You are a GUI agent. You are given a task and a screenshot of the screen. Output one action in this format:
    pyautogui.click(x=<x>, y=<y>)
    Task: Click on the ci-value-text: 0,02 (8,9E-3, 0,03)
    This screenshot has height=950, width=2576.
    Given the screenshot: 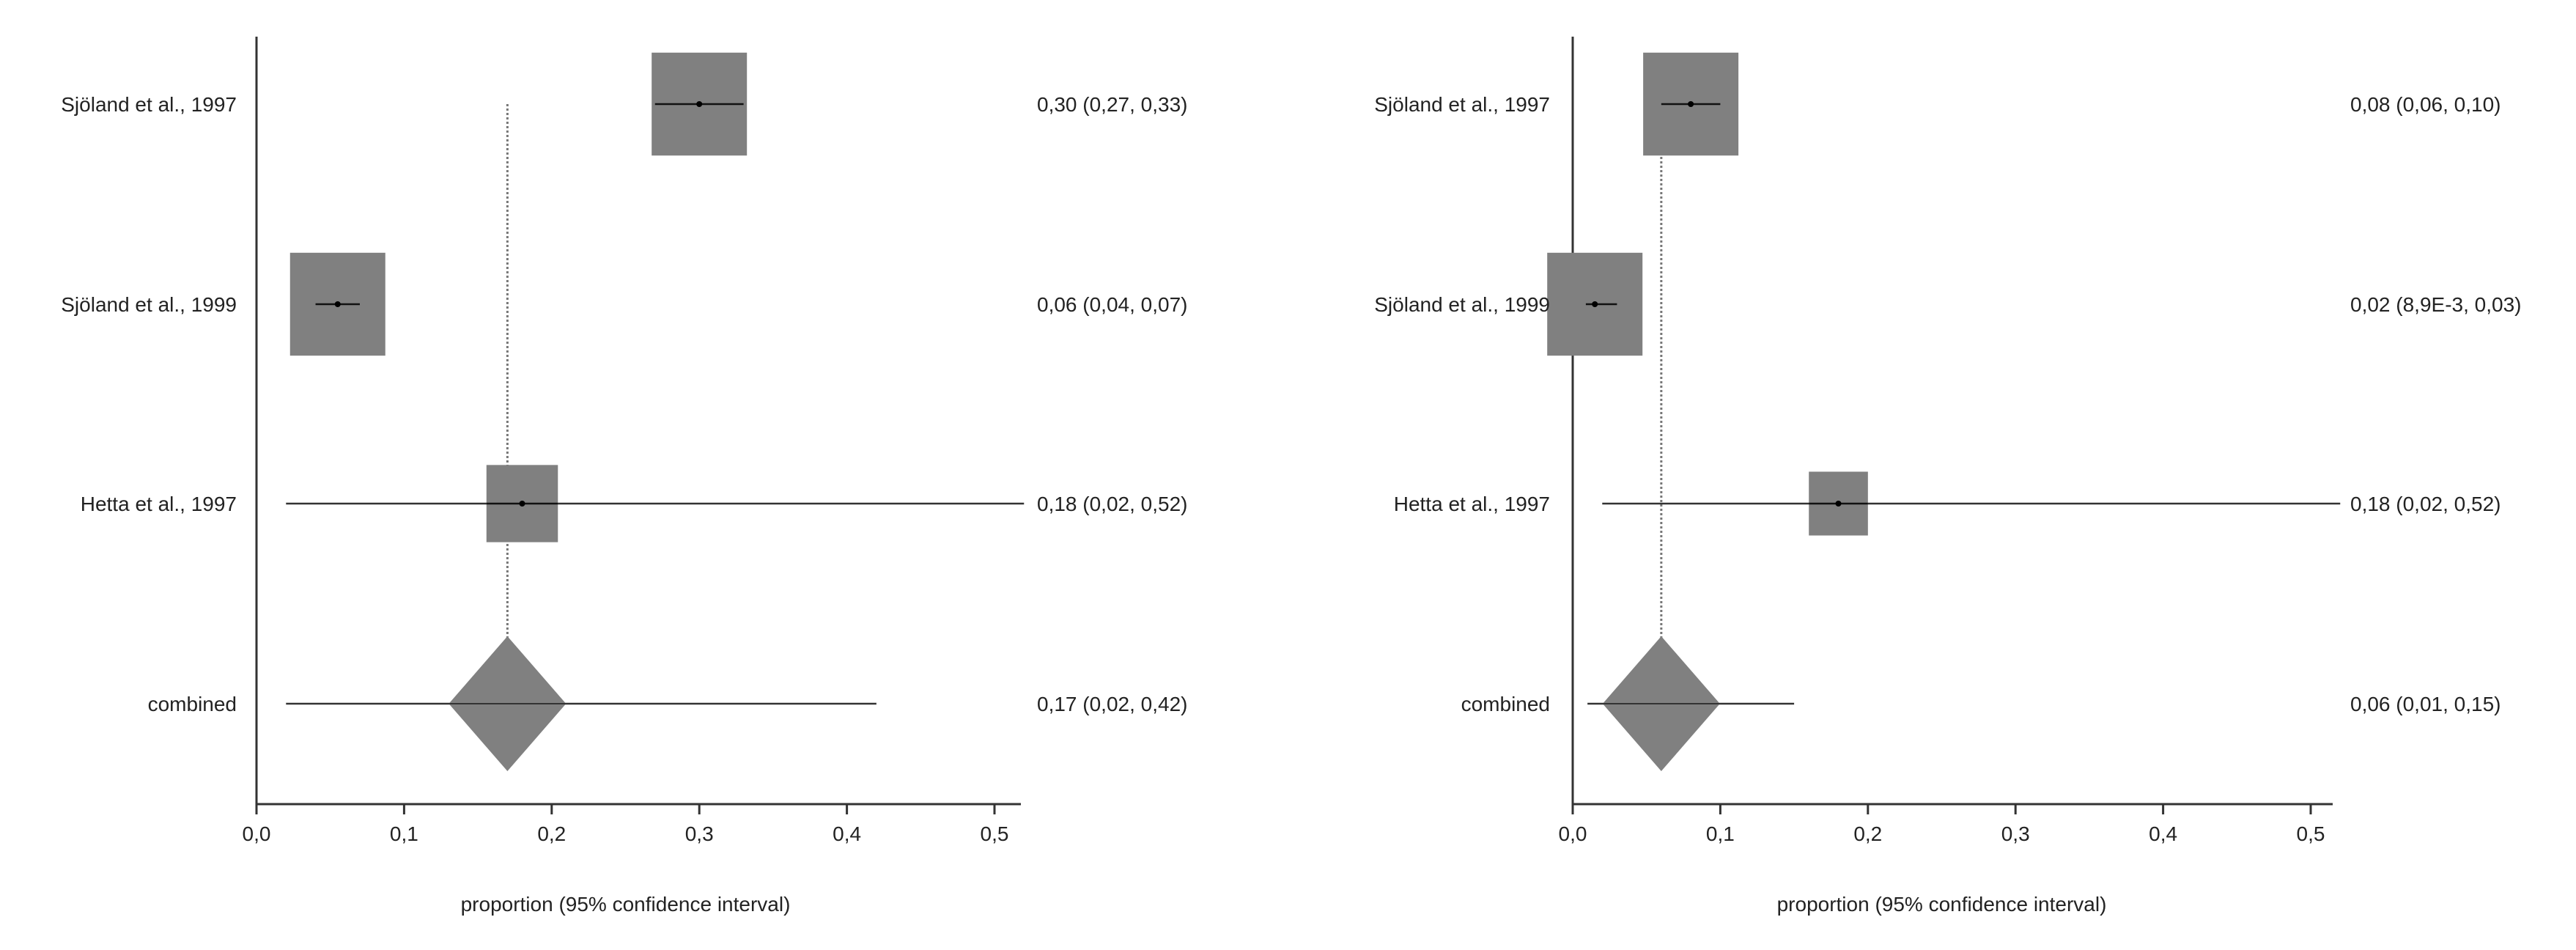 What is the action you would take?
    pyautogui.click(x=2435, y=305)
    